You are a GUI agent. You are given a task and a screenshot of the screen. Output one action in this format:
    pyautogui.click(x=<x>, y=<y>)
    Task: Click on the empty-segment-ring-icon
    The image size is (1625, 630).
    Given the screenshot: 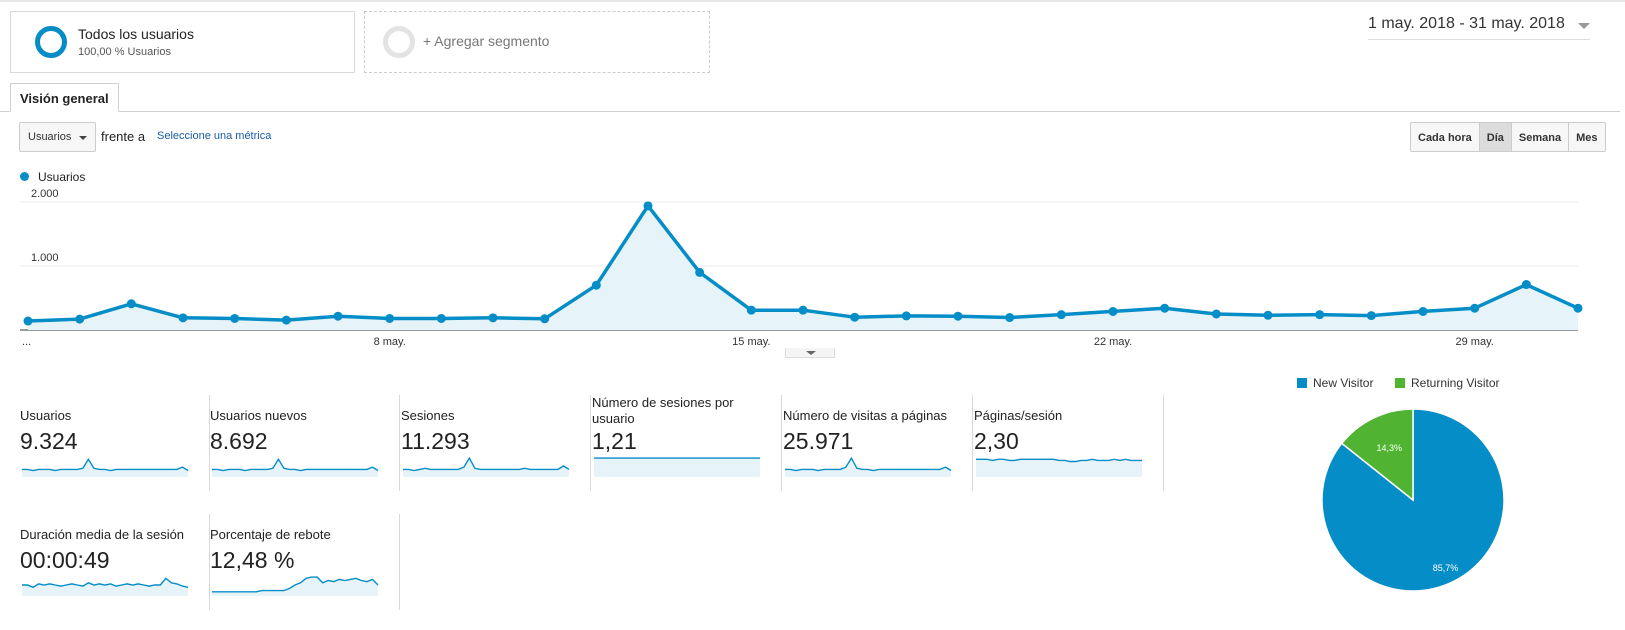 What is the action you would take?
    pyautogui.click(x=399, y=42)
    